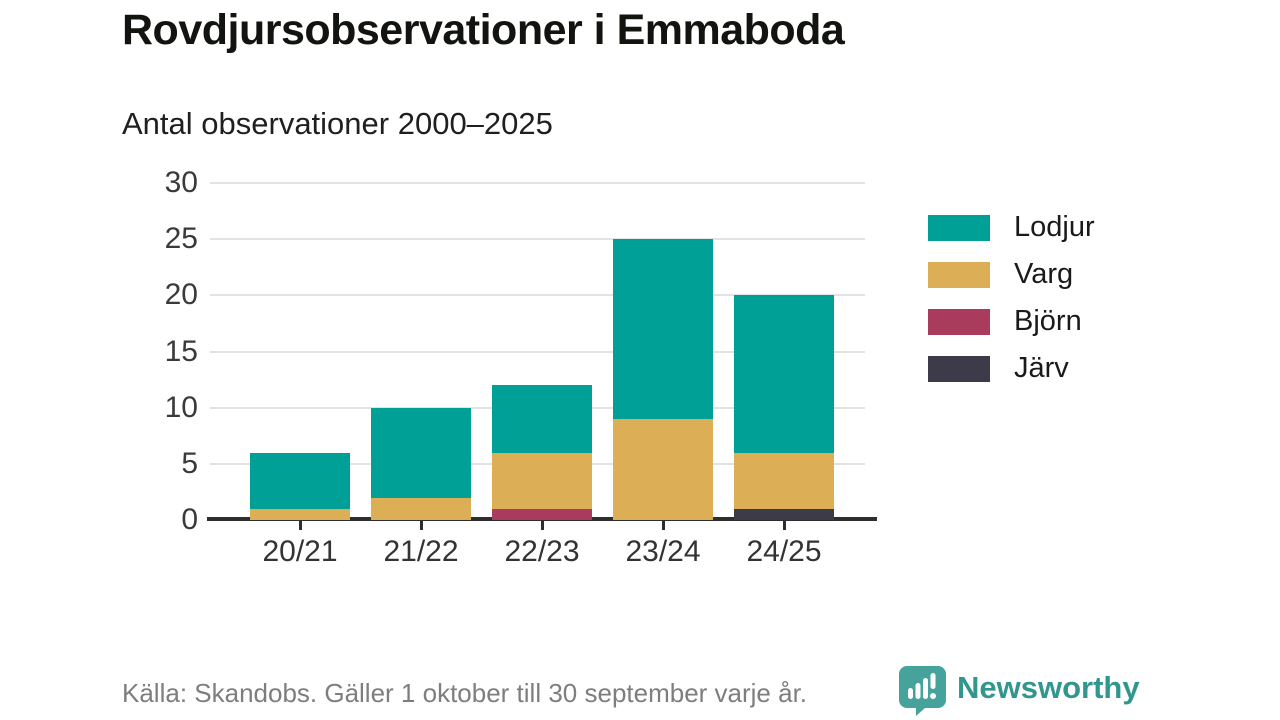 Image resolution: width=1280 pixels, height=720 pixels. I want to click on y-tick-label-0: 0, so click(189, 519).